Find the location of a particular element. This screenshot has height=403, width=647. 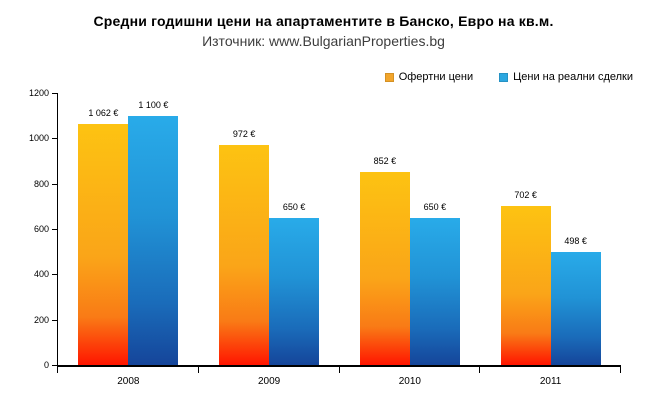

offer-price-bar-2008 is located at coordinates (103, 244).